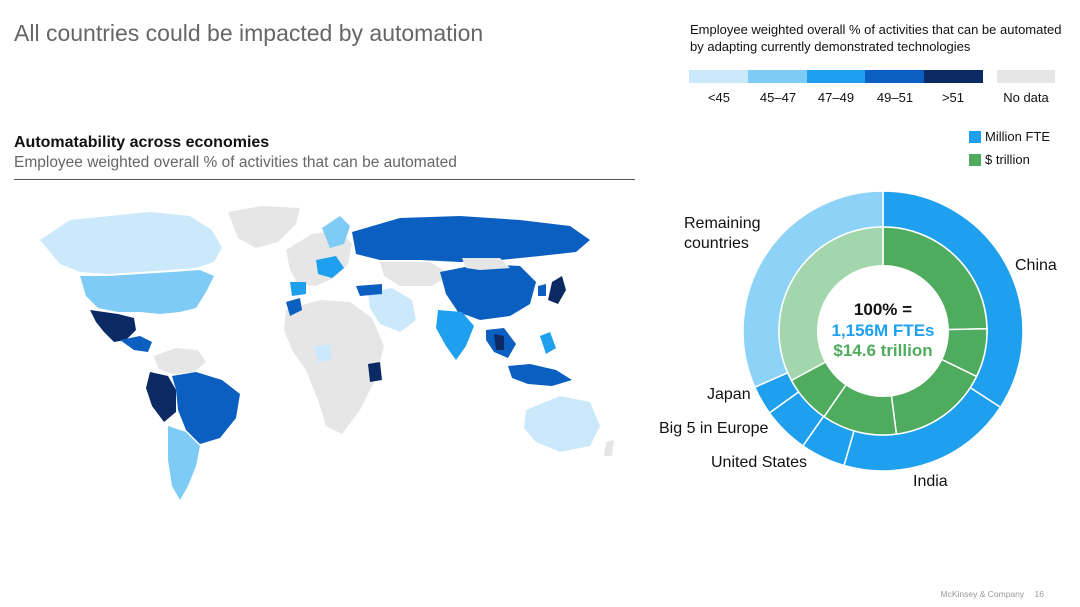 This screenshot has height=607, width=1080. What do you see at coordinates (415, 274) in the screenshot?
I see `map-central-asia` at bounding box center [415, 274].